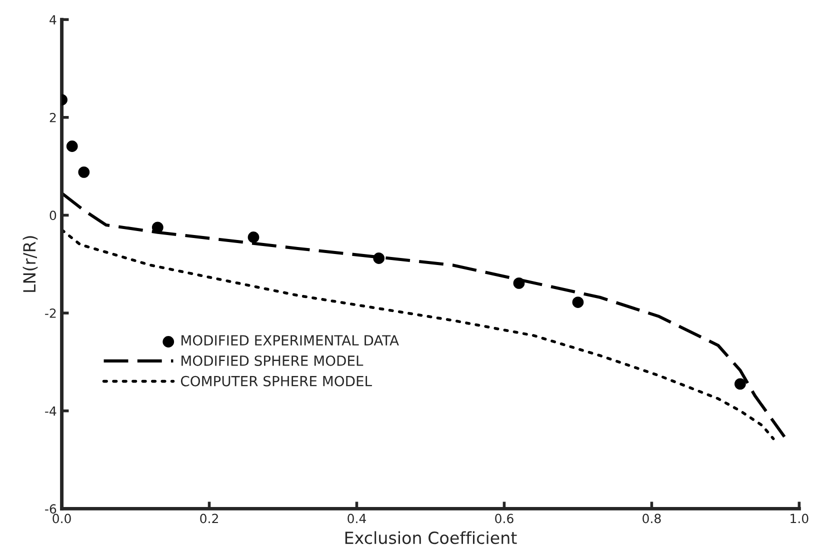  I want to click on y-tick-label: -2, so click(50, 313).